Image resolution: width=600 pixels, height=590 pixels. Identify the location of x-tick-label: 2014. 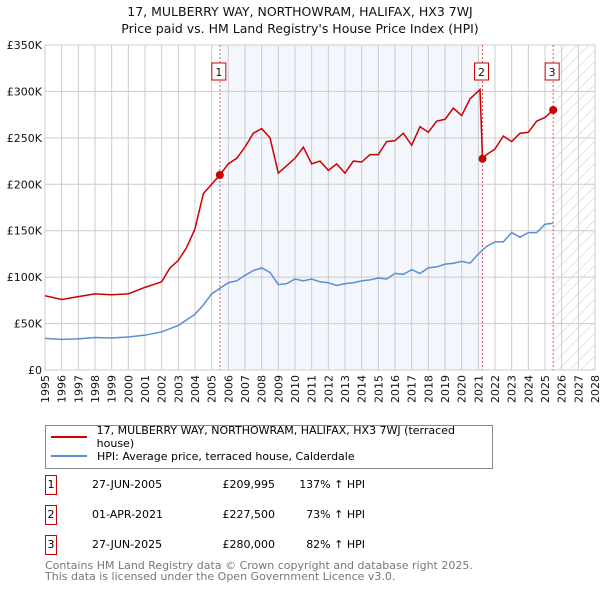
(362, 389).